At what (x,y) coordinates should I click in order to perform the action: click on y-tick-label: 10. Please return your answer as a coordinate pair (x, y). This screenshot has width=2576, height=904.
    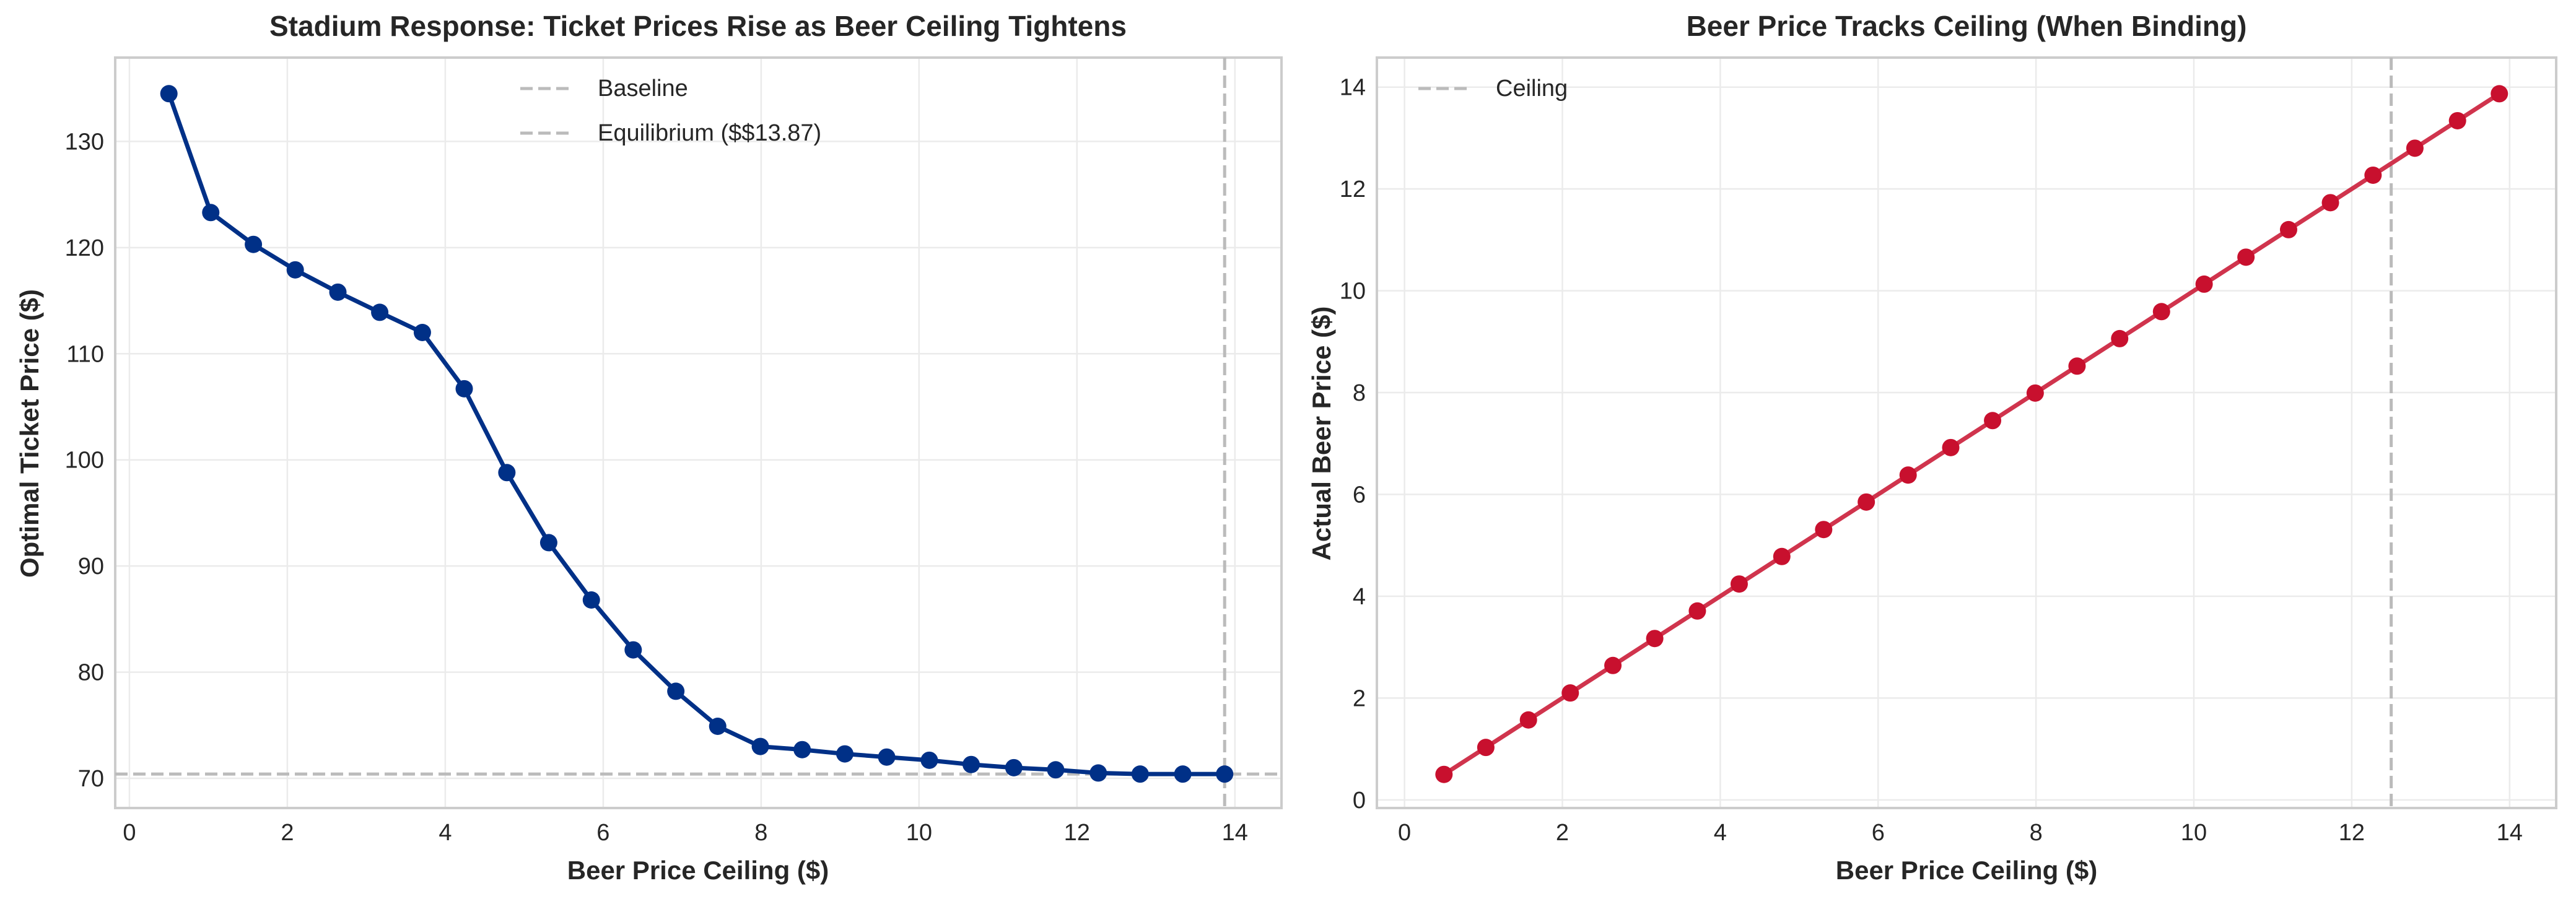
    Looking at the image, I should click on (1353, 292).